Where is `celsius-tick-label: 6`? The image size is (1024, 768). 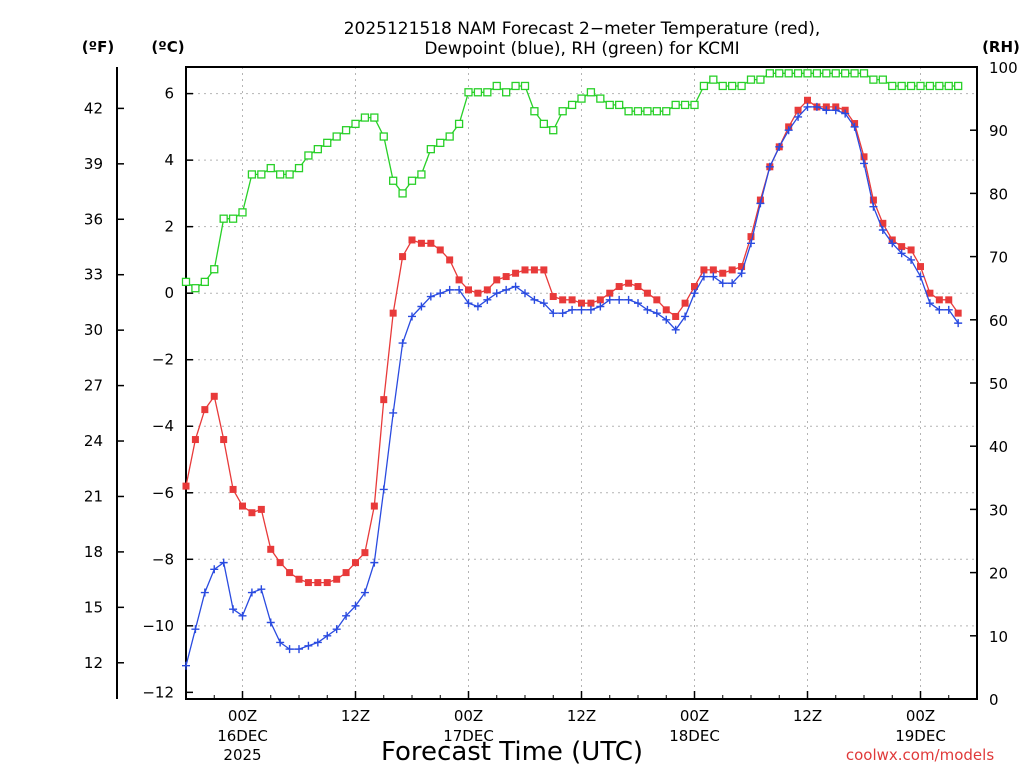
celsius-tick-label: 6 is located at coordinates (169, 94).